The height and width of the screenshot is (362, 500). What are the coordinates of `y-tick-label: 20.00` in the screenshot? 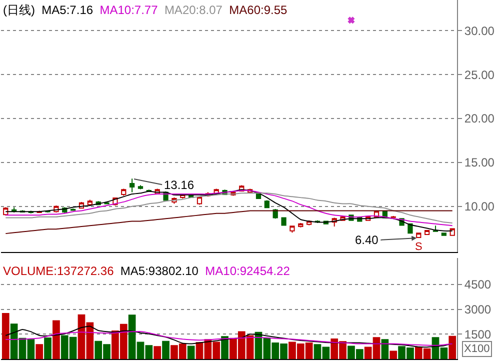 It's located at (479, 119).